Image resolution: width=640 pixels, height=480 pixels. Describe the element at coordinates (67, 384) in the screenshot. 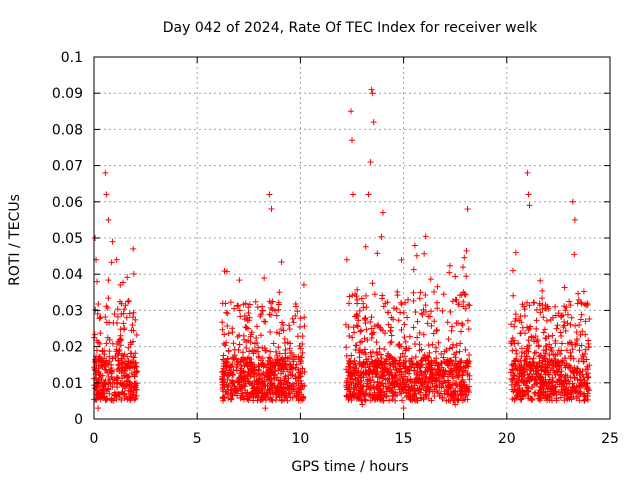

I see `y-tick-label: 0.01` at that location.